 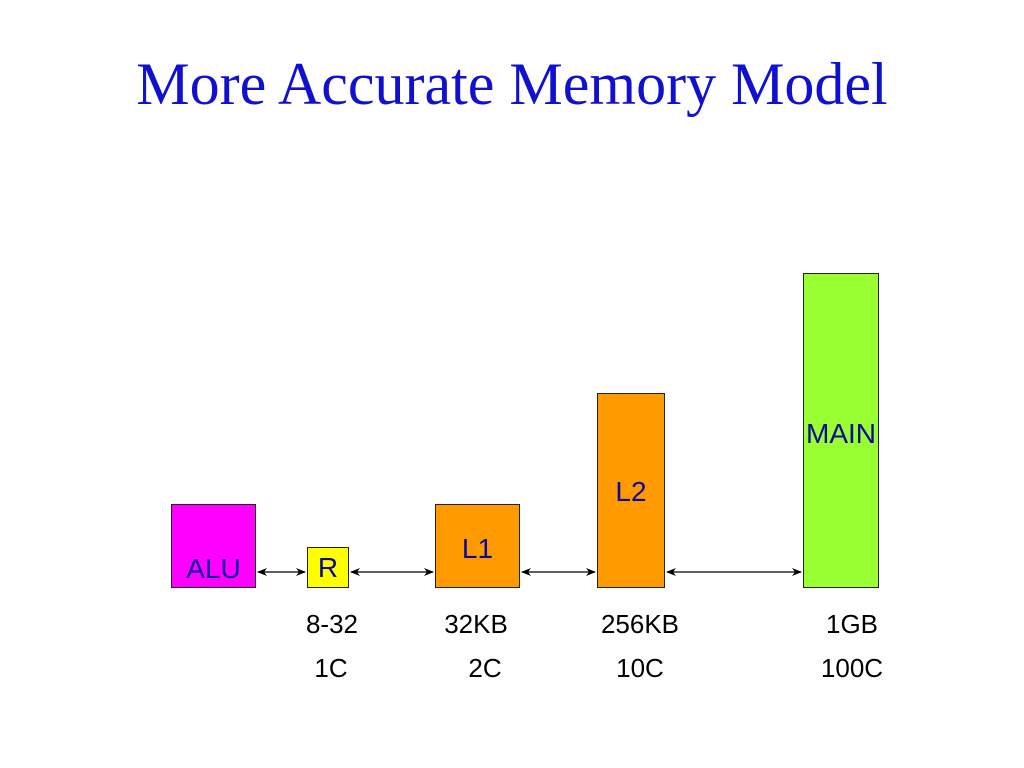 I want to click on register-label: R, so click(x=328, y=567).